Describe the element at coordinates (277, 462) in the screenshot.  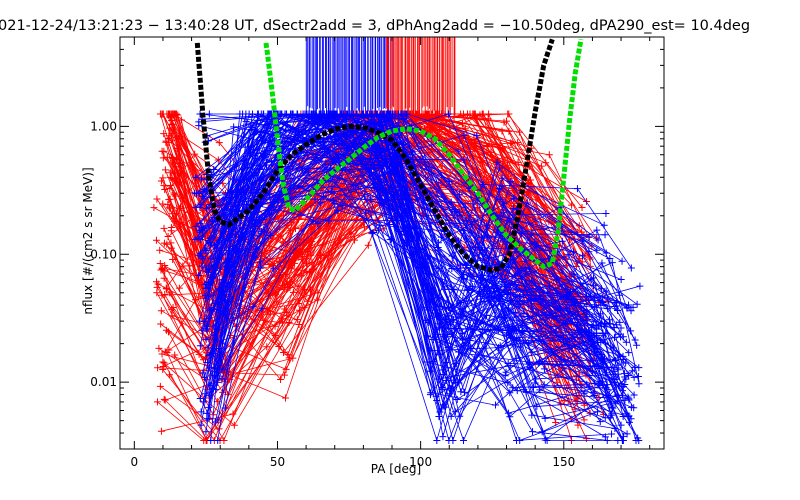
I see `x-tick-label: 50` at that location.